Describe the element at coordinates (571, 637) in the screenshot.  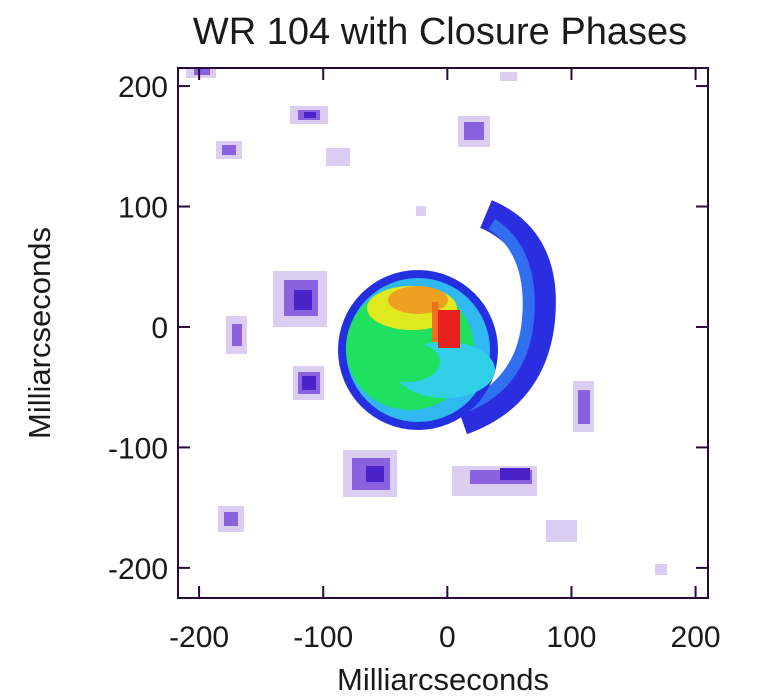
I see `x-tick-label: 100` at that location.